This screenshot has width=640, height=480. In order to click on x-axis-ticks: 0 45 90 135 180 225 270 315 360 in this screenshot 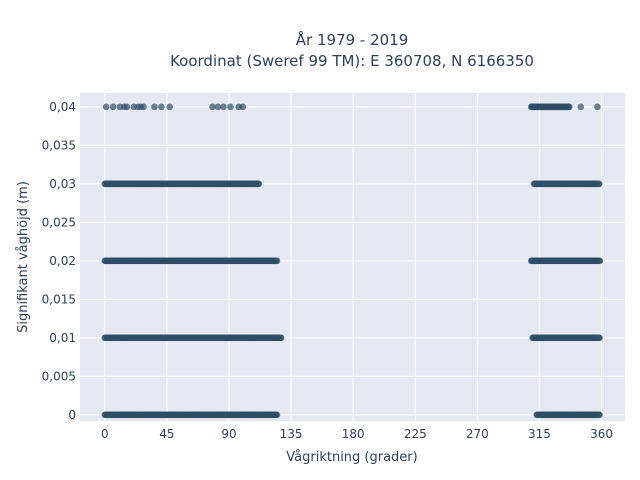, I will do `click(357, 434)`.